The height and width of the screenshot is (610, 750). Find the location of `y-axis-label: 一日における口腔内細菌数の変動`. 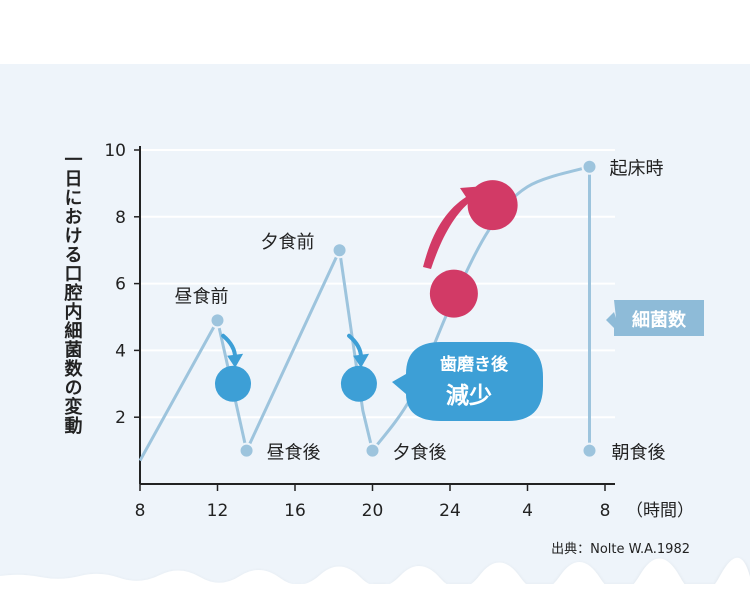

y-axis-label: 一日における口腔内細菌数の変動 is located at coordinates (73, 292).